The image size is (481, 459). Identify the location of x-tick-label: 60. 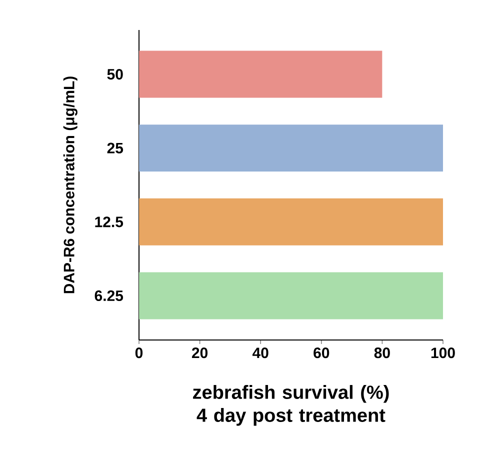
(322, 353).